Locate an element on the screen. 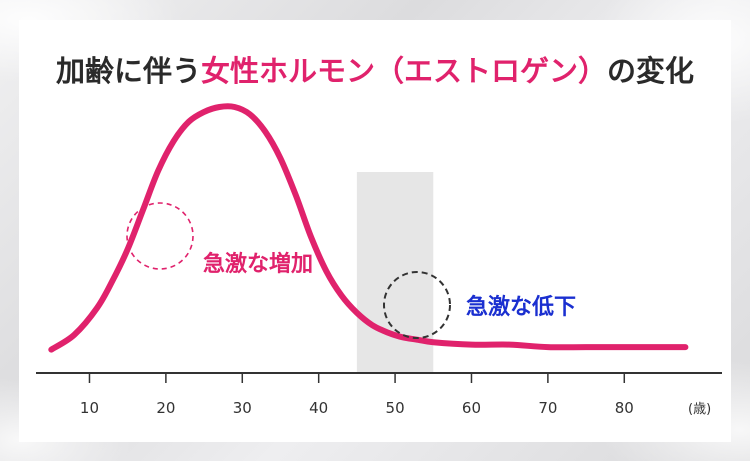  title-highlight: 女性ホルモン（エストロゲン） is located at coordinates (403, 71).